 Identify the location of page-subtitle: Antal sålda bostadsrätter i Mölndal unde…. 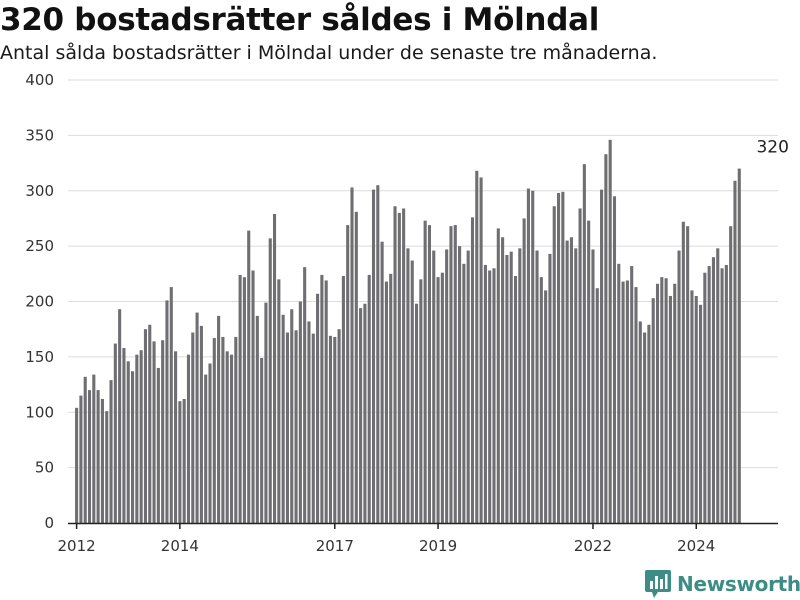
(329, 53).